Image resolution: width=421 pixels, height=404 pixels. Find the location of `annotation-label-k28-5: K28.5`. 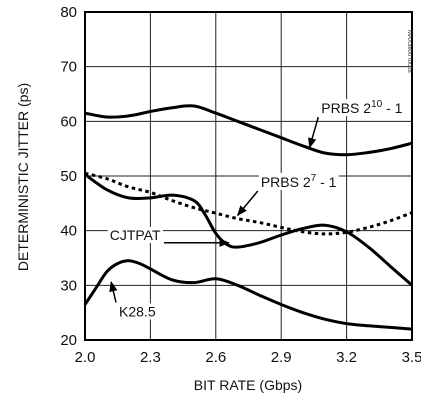

annotation-label-k28-5: K28.5 is located at coordinates (137, 311).